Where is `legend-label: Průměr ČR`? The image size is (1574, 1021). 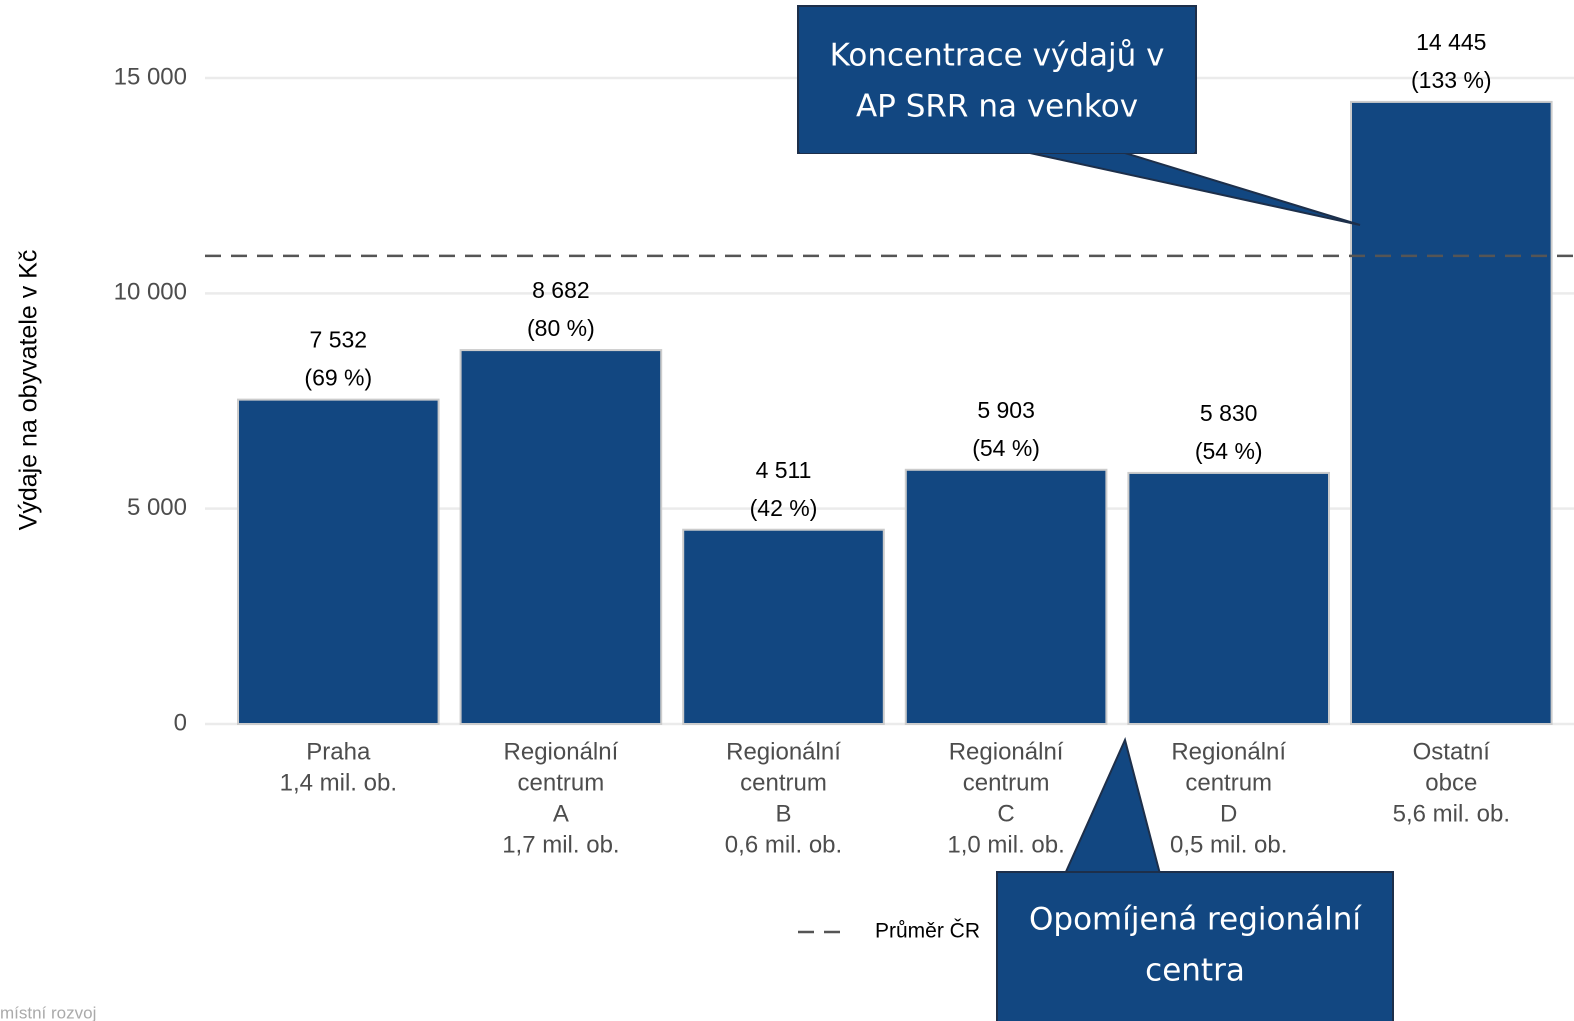 legend-label: Průměr ČR is located at coordinates (927, 931).